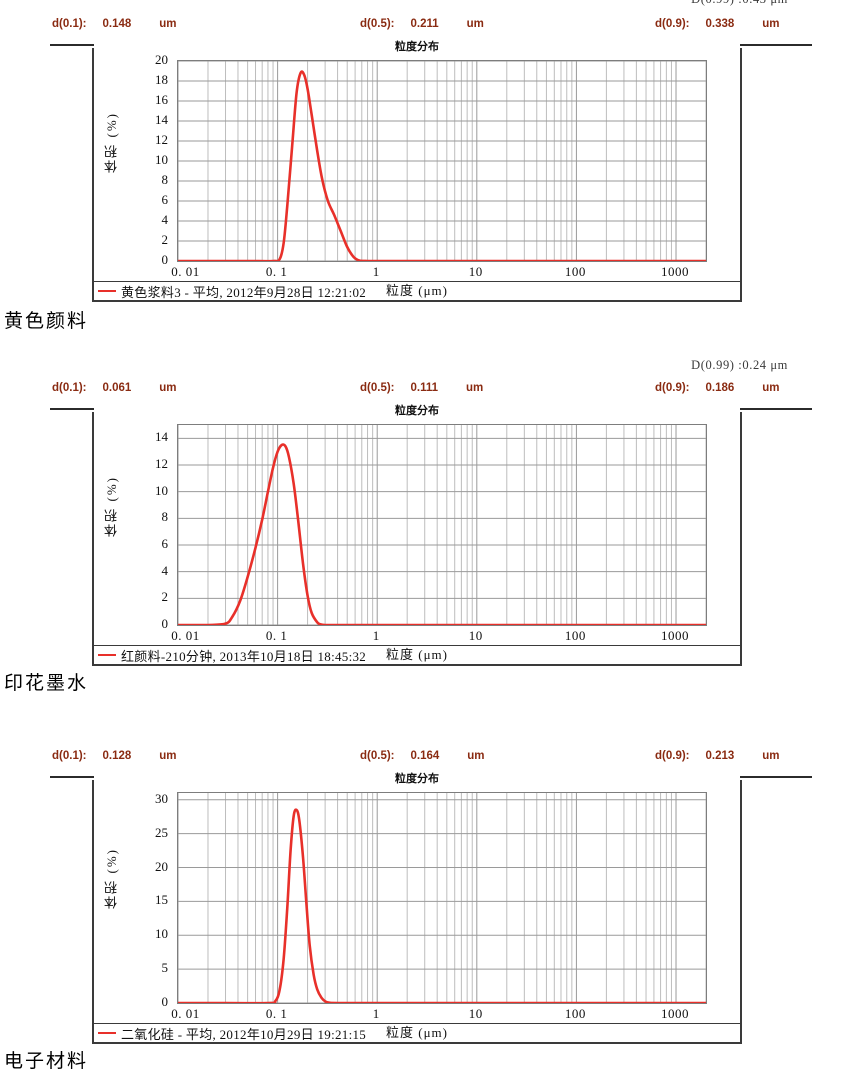  Describe the element at coordinates (114, 388) in the screenshot. I see `stat-d10: d(0.1): 0.061 um` at that location.